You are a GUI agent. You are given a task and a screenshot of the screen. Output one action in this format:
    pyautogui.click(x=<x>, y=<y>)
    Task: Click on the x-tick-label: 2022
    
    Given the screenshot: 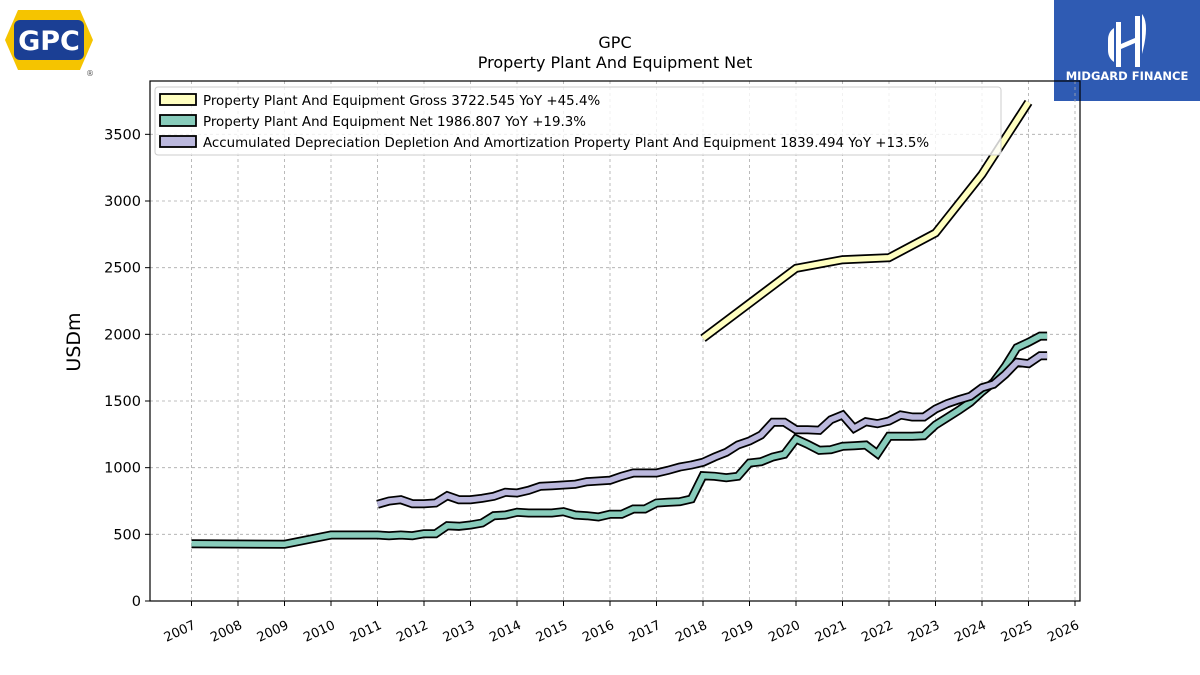 What is the action you would take?
    pyautogui.click(x=877, y=632)
    